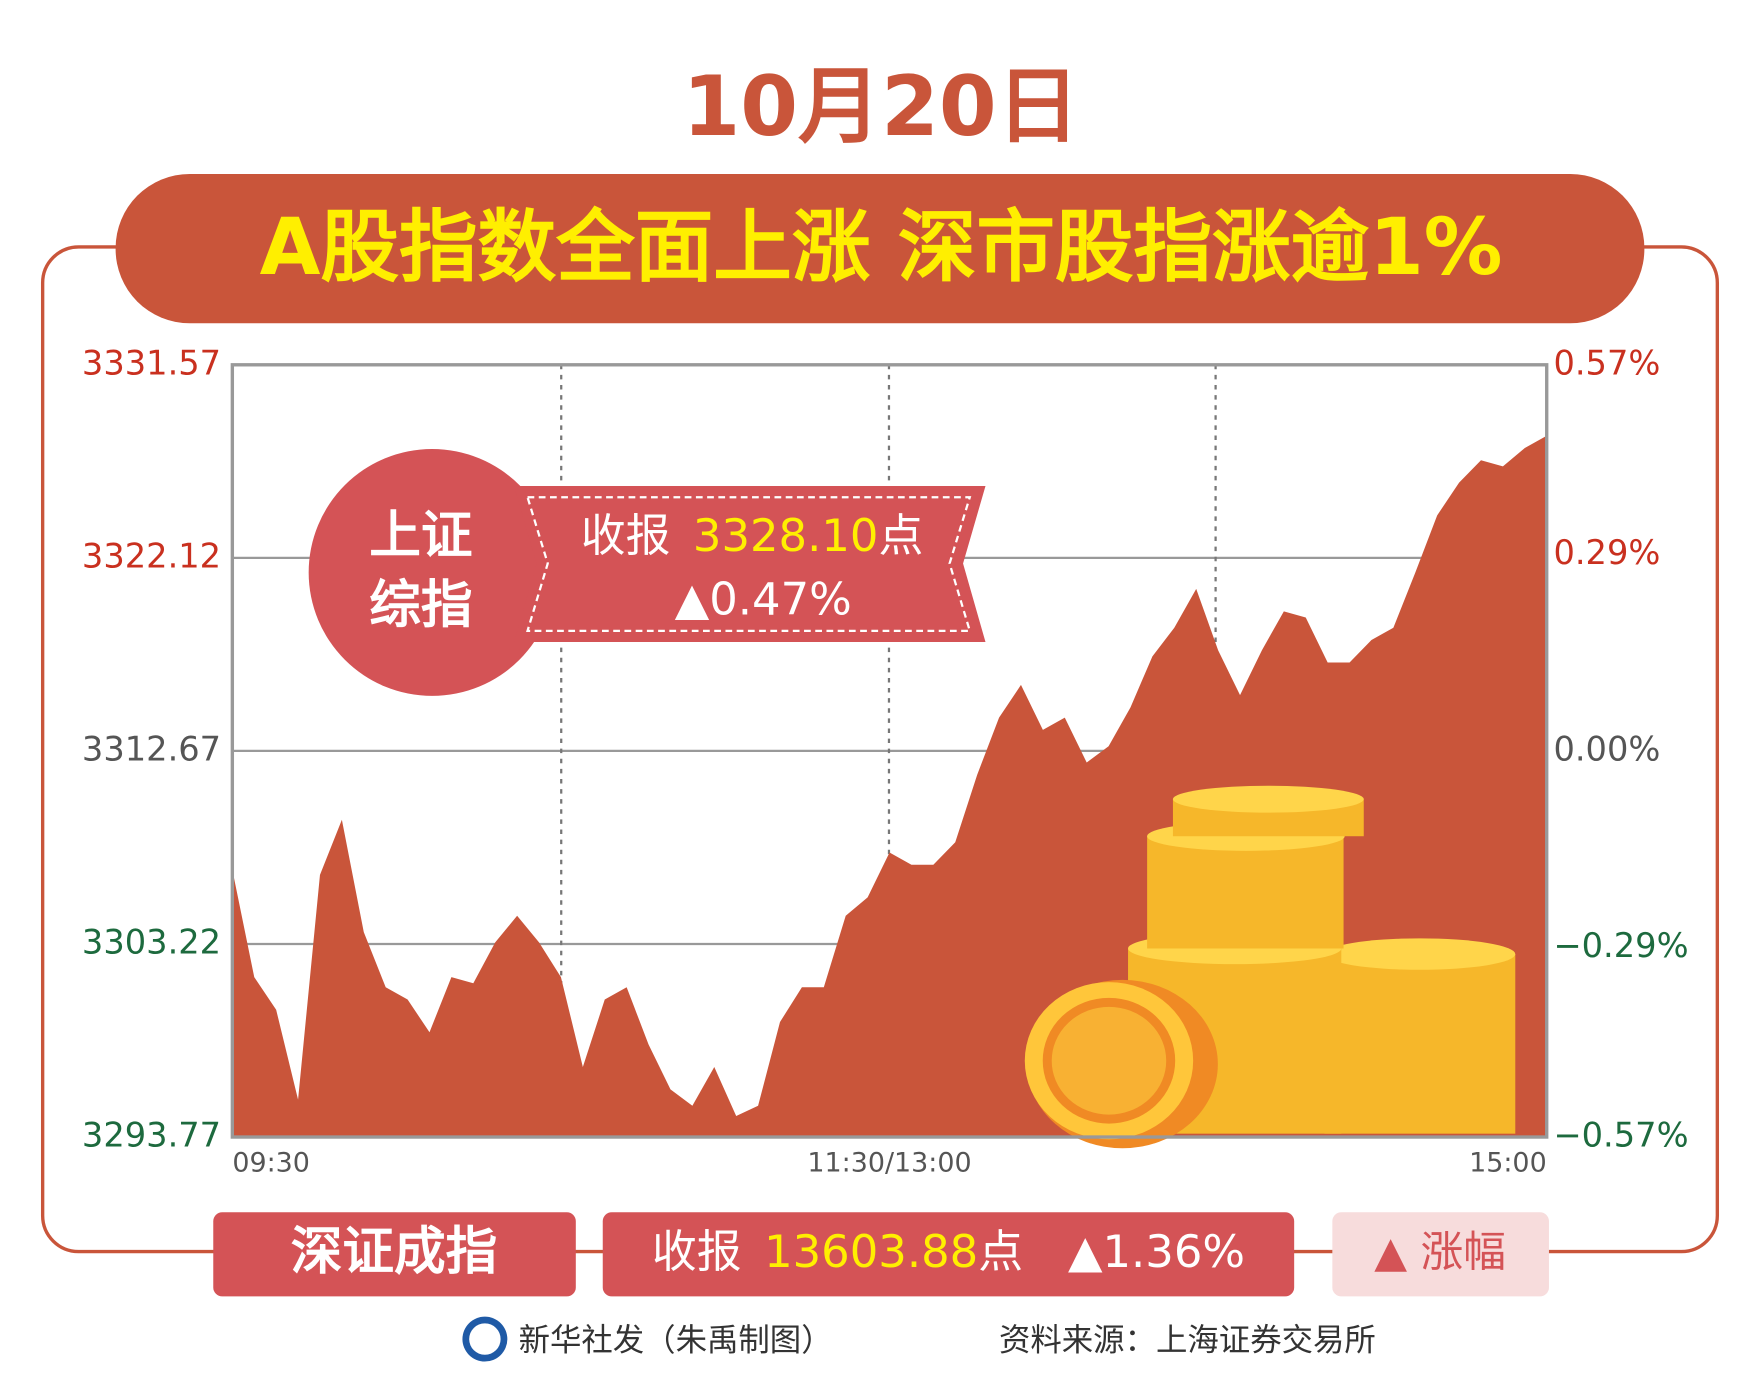  I want to click on coins, so click(1270, 967).